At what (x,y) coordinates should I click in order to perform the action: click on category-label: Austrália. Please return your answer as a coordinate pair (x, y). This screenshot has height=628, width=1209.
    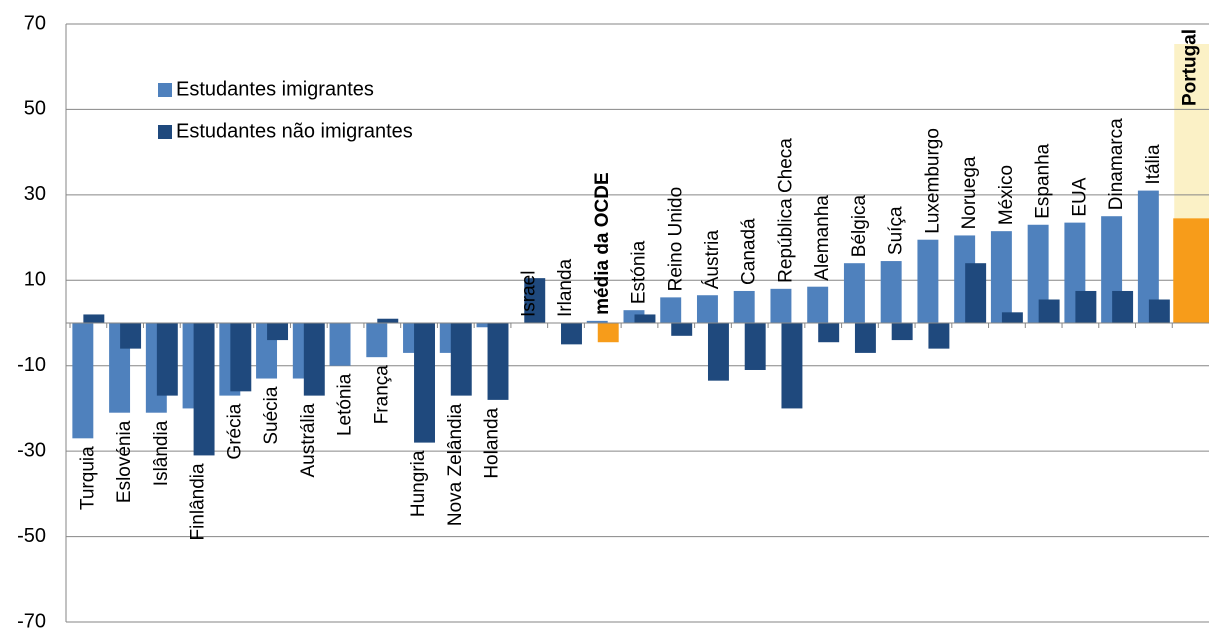
    Looking at the image, I should click on (308, 440).